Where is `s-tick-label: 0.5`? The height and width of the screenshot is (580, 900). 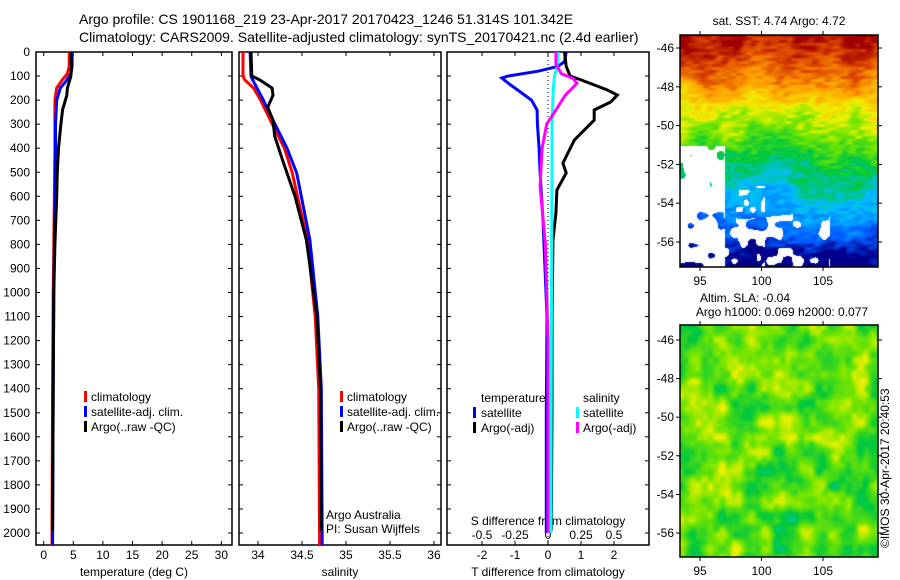
s-tick-label: 0.5 is located at coordinates (614, 535).